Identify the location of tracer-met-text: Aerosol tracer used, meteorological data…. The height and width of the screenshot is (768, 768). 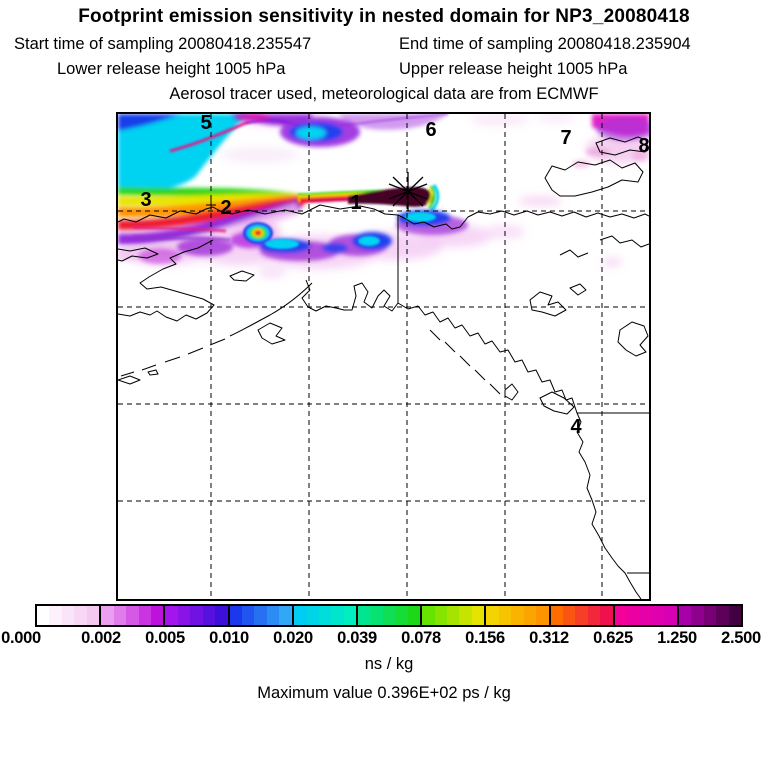
(384, 94).